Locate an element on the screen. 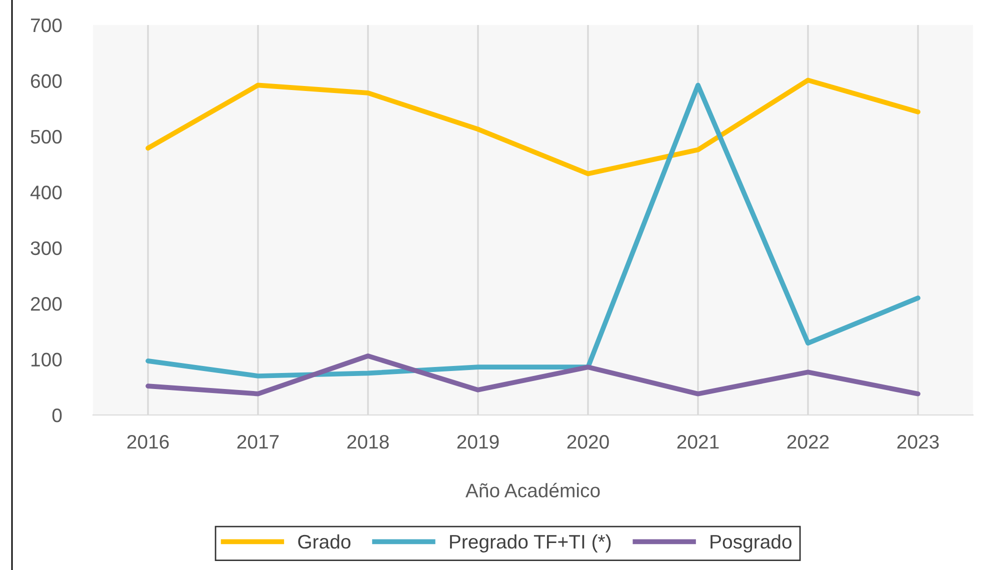 Image resolution: width=986 pixels, height=570 pixels. x-tick-label: 2018 is located at coordinates (368, 441).